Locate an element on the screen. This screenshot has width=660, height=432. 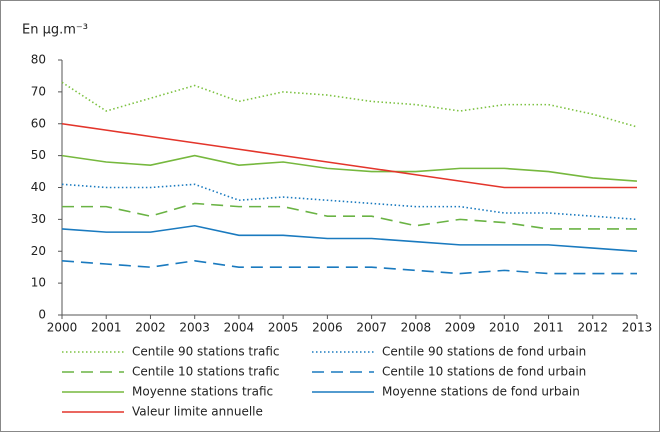
chart-title: En µg.m⁻³ is located at coordinates (55, 30).